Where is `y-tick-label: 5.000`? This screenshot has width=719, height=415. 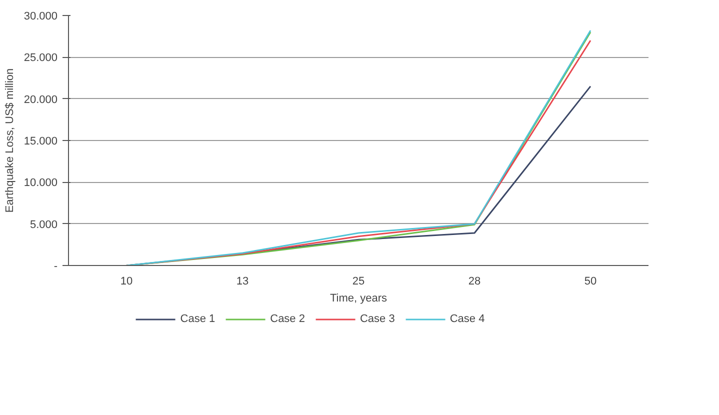 y-tick-label: 5.000 is located at coordinates (44, 224).